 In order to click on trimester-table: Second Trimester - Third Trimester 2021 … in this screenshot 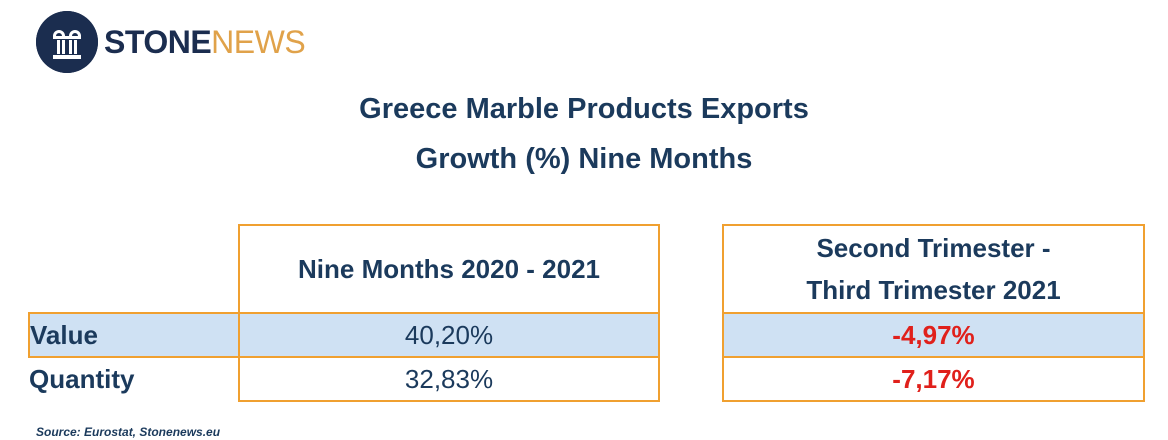, I will do `click(933, 313)`.